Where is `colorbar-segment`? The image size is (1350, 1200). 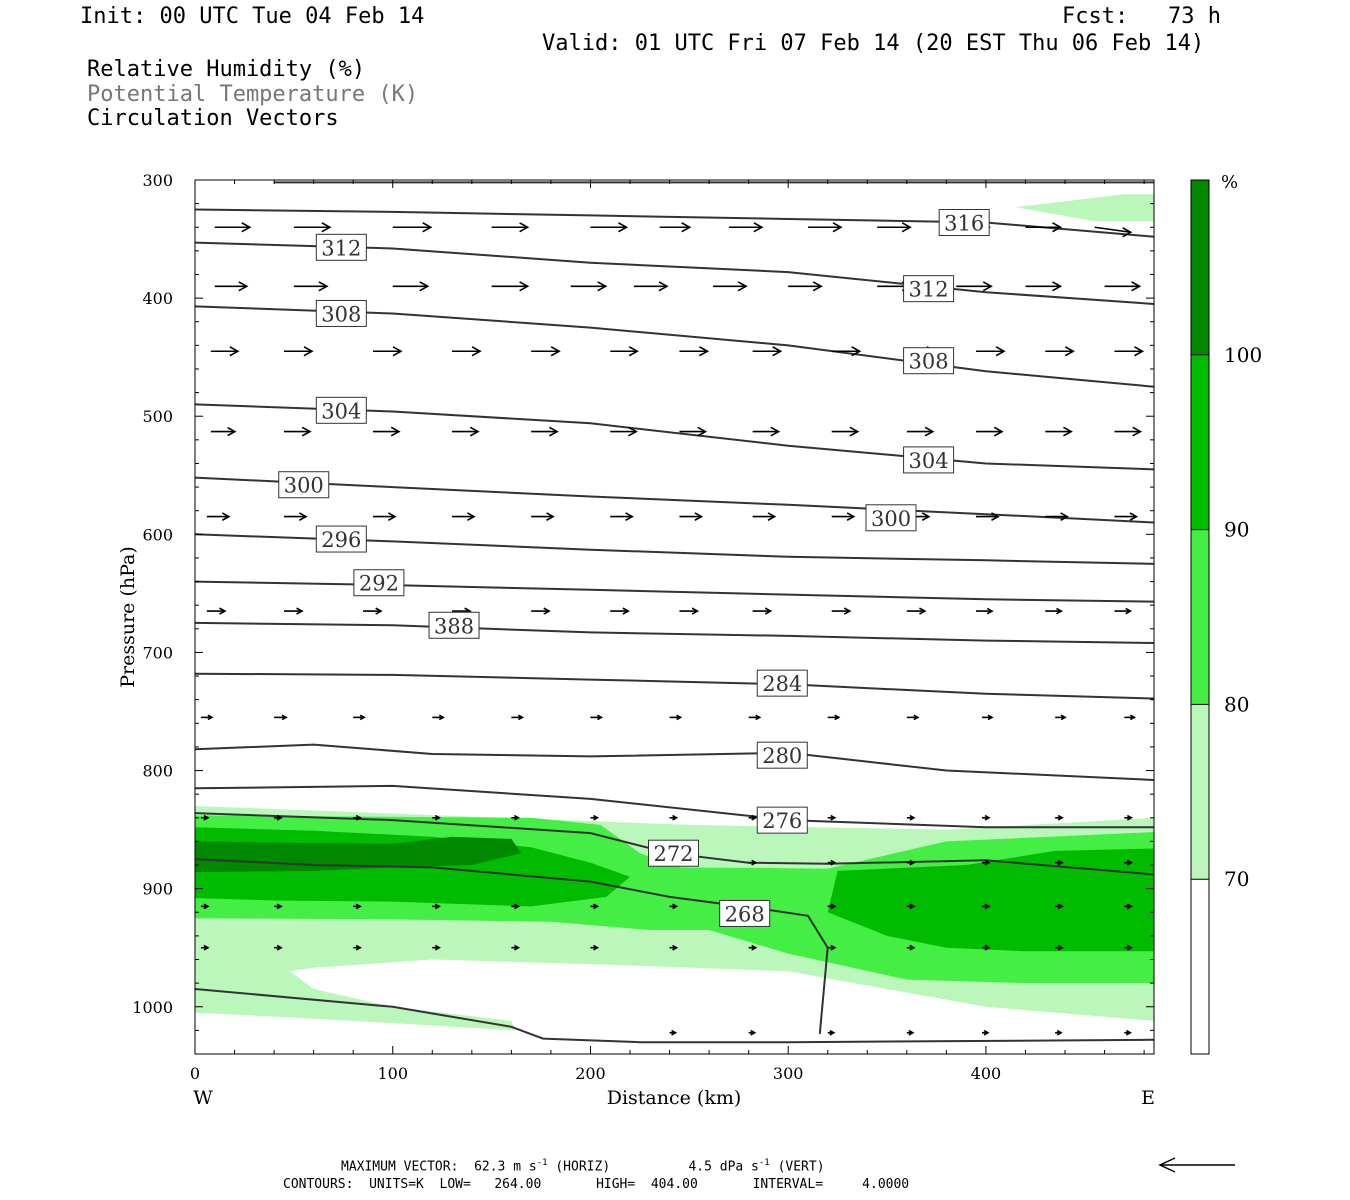 colorbar-segment is located at coordinates (1200, 442).